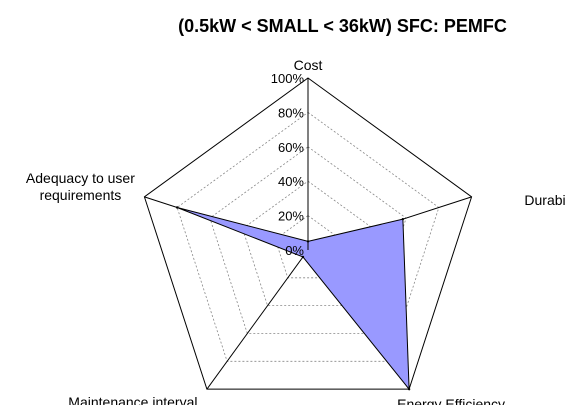  Describe the element at coordinates (308, 65) in the screenshot. I see `axis-label-1: Cost` at that location.